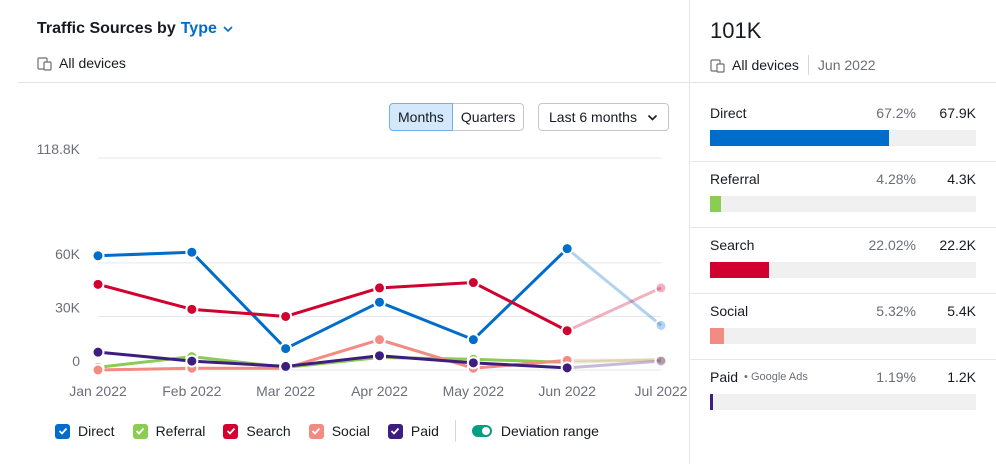 This screenshot has height=464, width=996. What do you see at coordinates (614, 309) in the screenshot?
I see `forecast-line-search` at bounding box center [614, 309].